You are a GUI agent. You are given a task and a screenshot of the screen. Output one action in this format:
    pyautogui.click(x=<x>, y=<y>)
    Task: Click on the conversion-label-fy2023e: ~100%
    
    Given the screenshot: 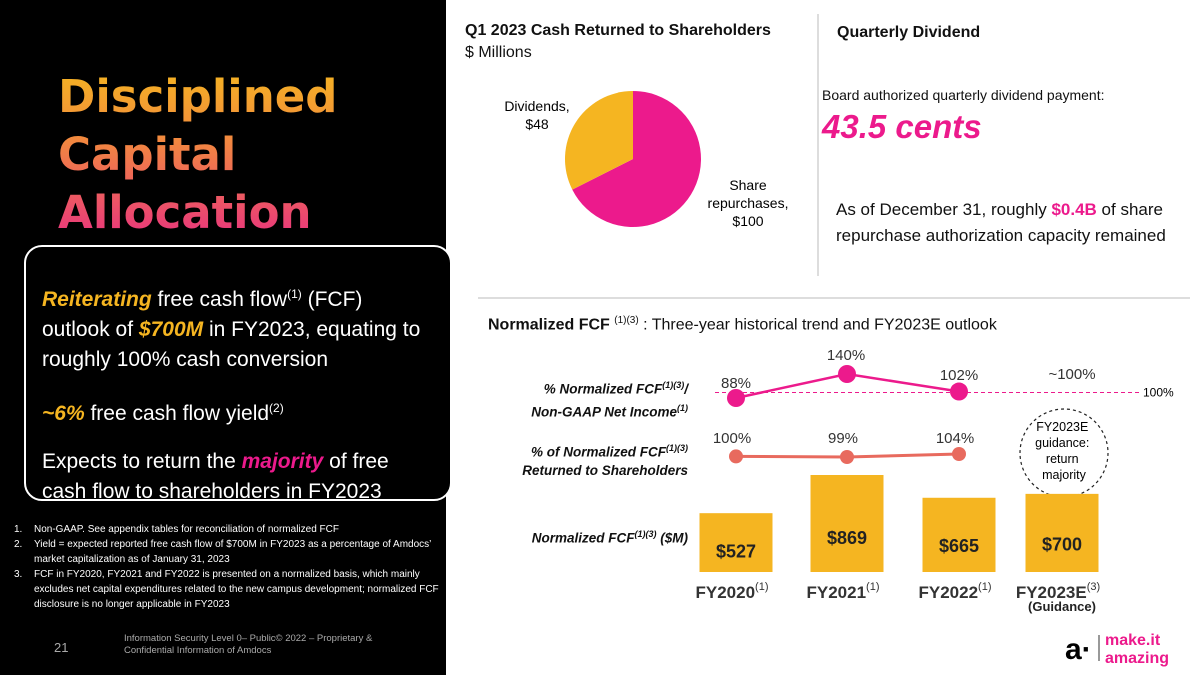 What is the action you would take?
    pyautogui.click(x=1071, y=374)
    